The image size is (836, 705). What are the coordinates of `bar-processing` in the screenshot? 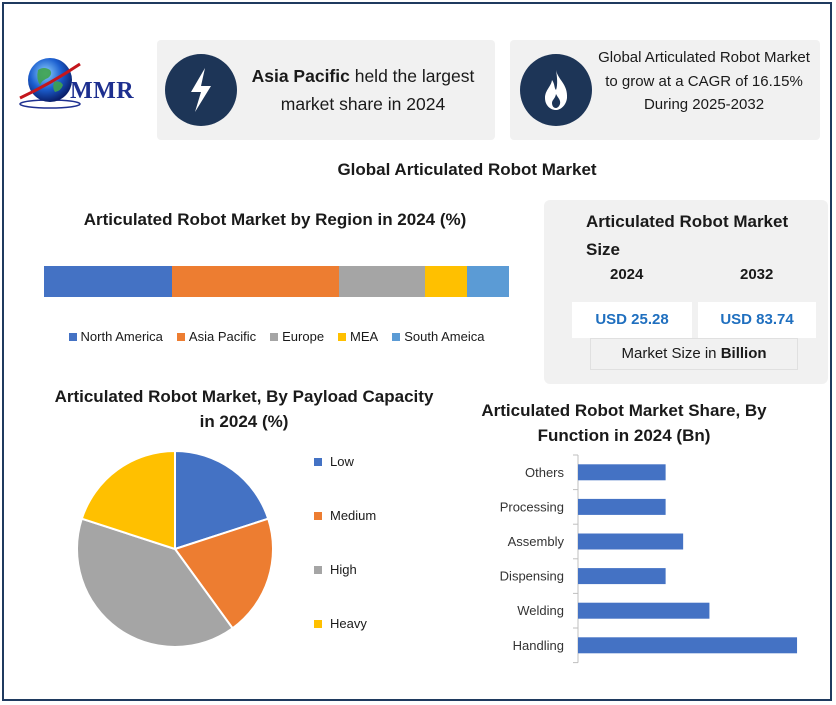 It's located at (622, 506).